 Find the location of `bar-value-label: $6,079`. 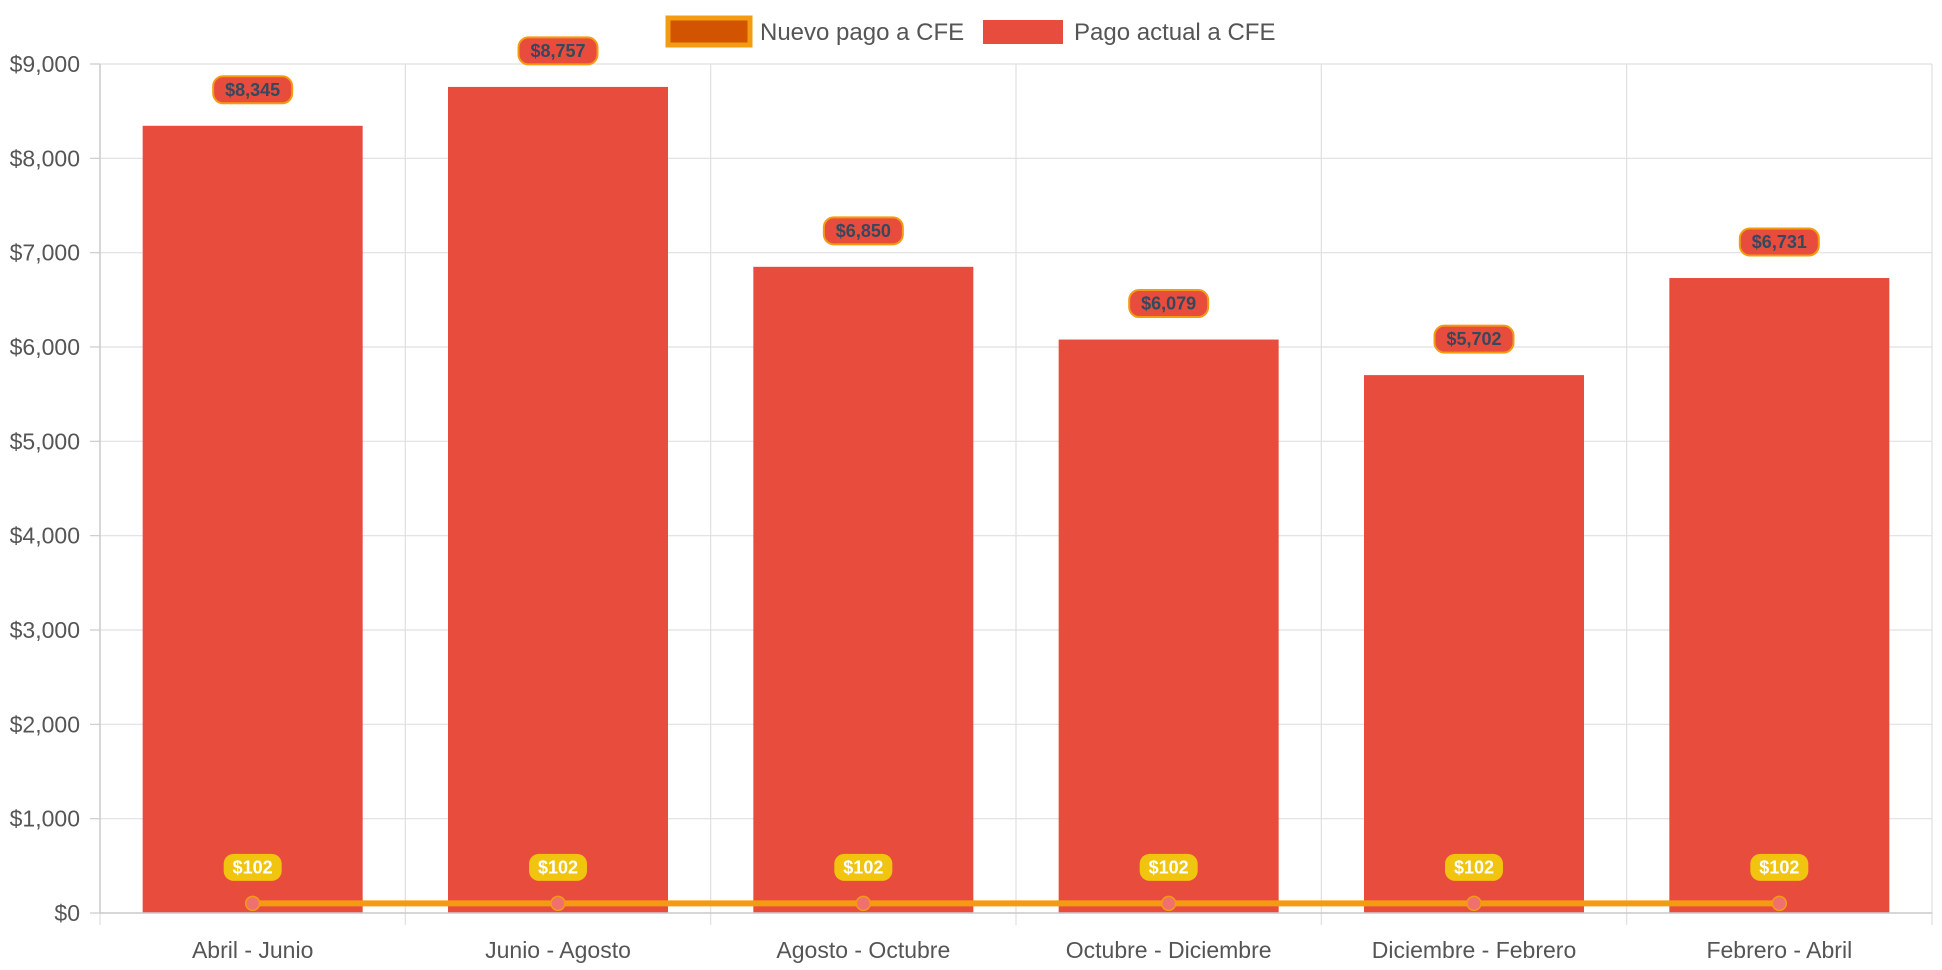

bar-value-label: $6,079 is located at coordinates (1169, 304).